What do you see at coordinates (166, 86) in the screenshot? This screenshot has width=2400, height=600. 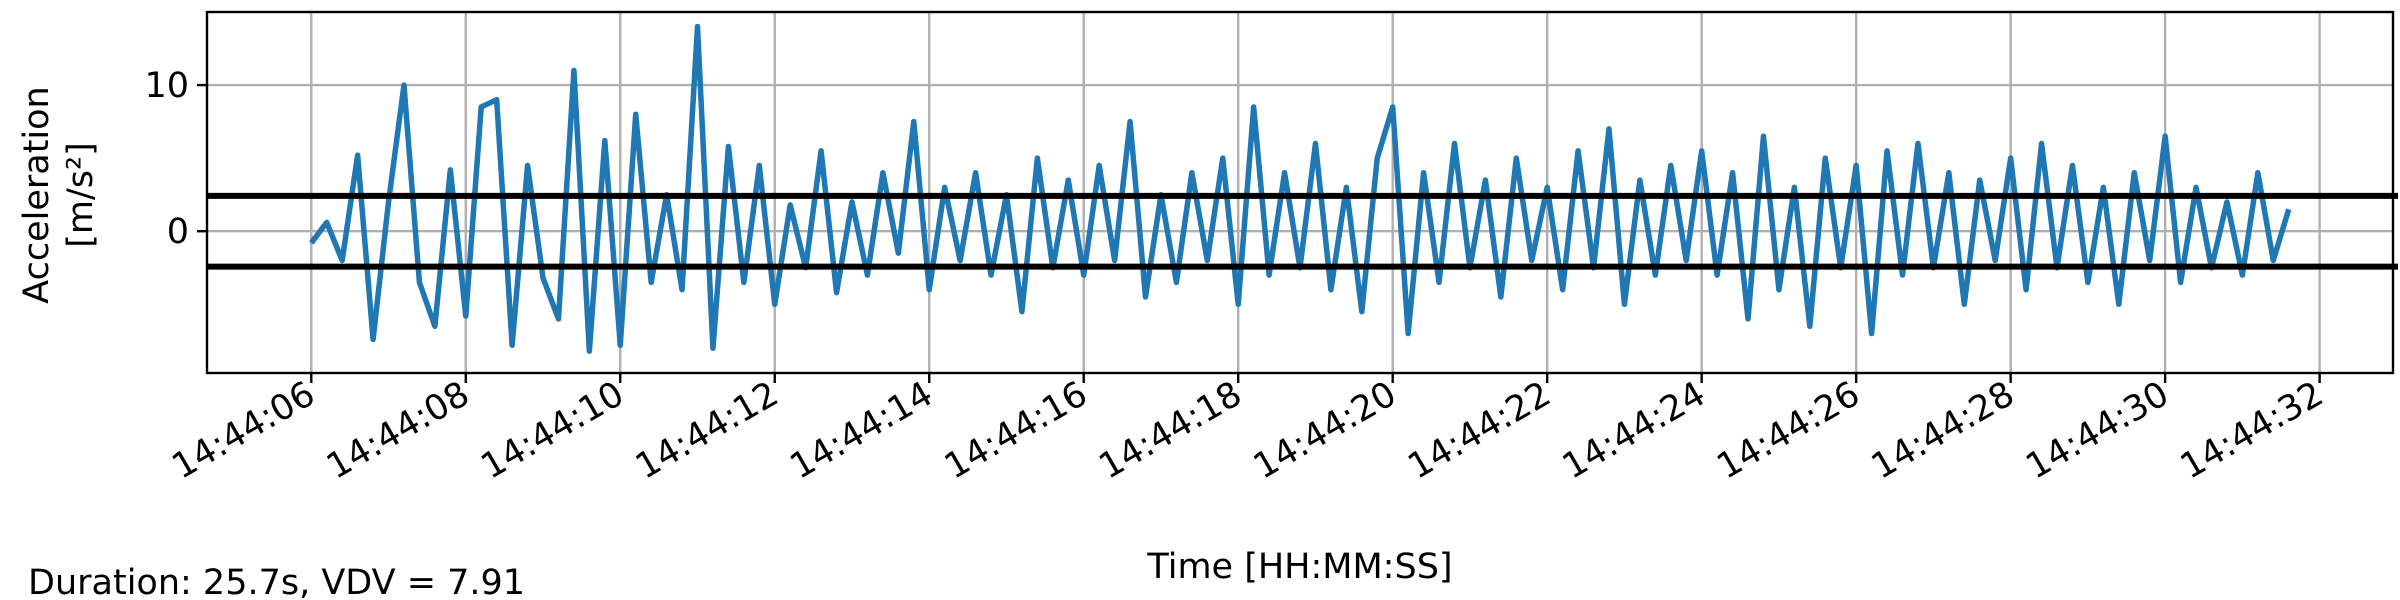 I see `y-tick-label: 10` at bounding box center [166, 86].